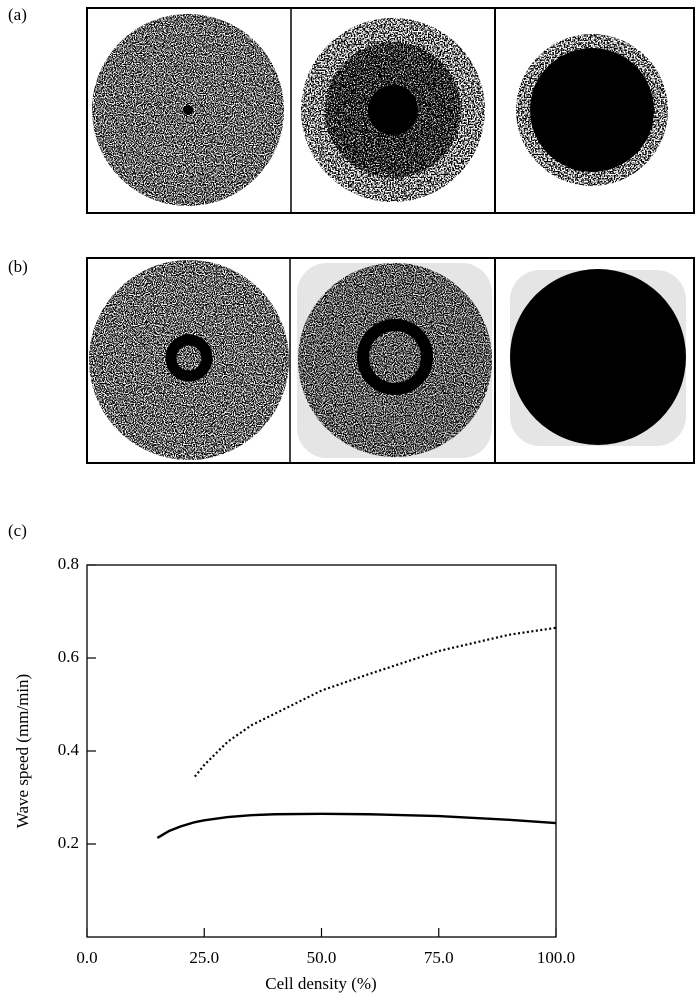 The width and height of the screenshot is (695, 1004). What do you see at coordinates (204, 957) in the screenshot?
I see `x-tick-label: 25.0` at bounding box center [204, 957].